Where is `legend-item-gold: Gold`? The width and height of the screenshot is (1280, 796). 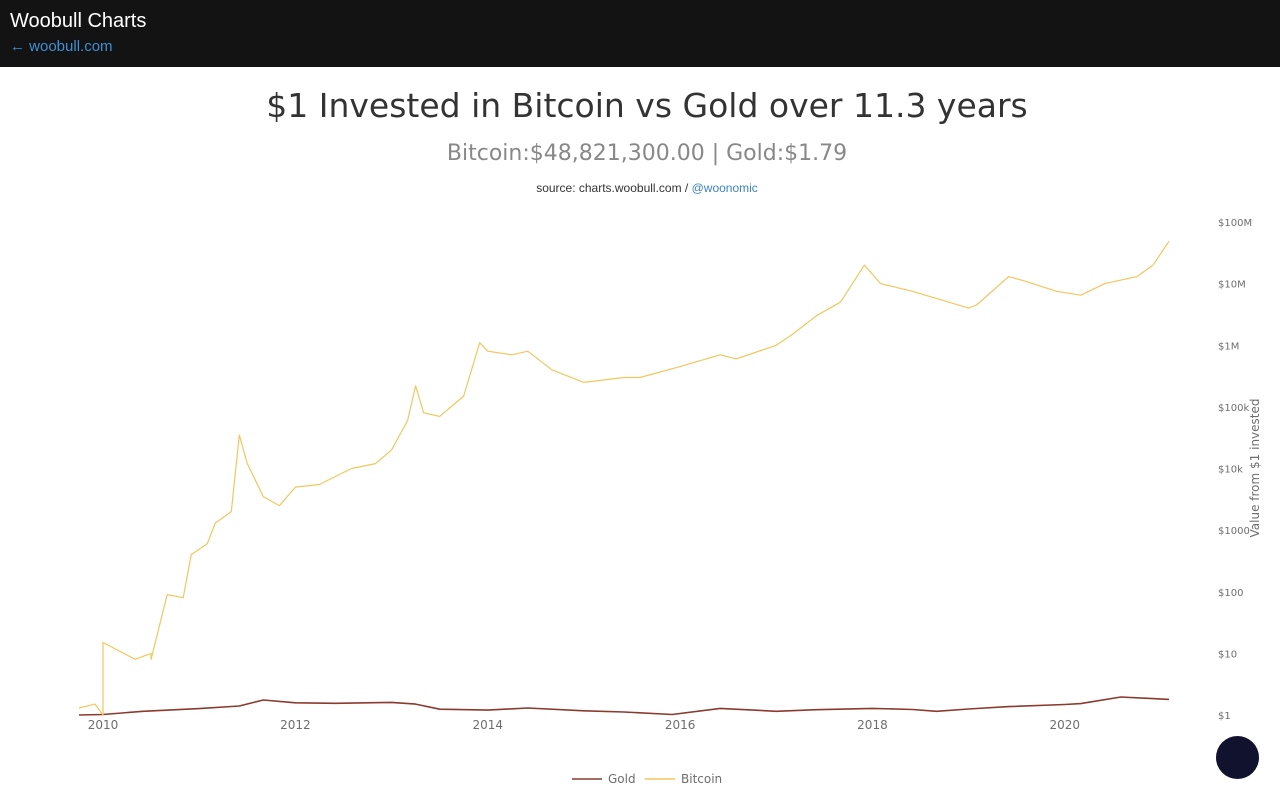 legend-item-gold: Gold is located at coordinates (604, 779).